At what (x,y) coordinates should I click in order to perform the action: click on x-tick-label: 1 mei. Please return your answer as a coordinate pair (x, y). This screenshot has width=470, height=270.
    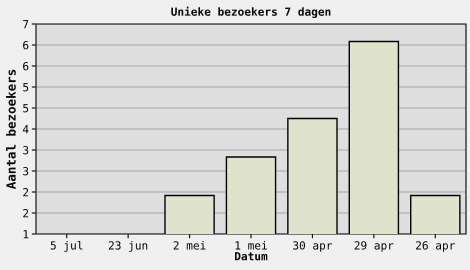
    Looking at the image, I should click on (251, 245).